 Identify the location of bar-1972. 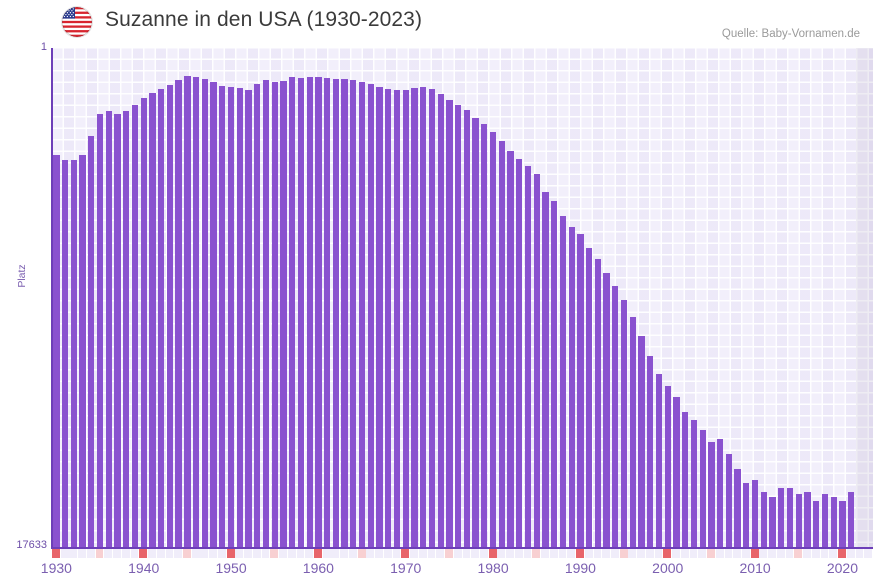
(423, 317).